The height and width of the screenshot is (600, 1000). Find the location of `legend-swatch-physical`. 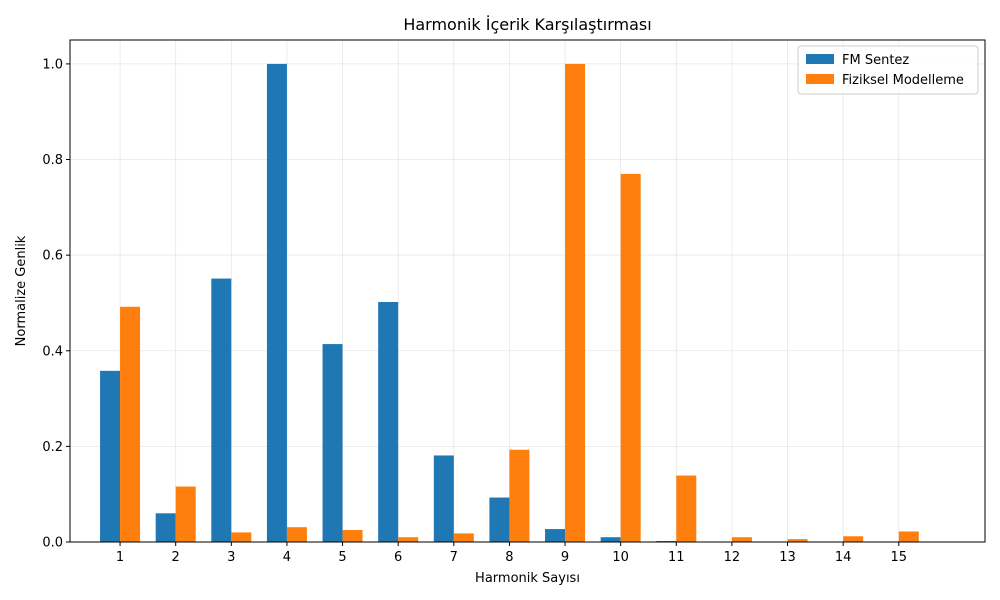

legend-swatch-physical is located at coordinates (820, 79).